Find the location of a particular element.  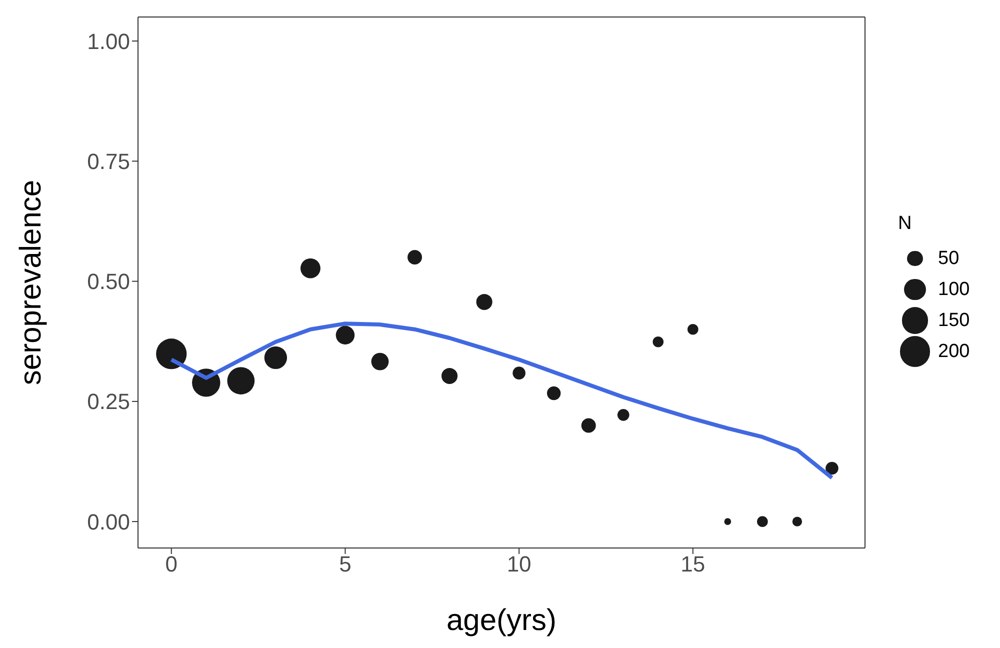

y-axis-title: seroprevalence is located at coordinates (31, 283).